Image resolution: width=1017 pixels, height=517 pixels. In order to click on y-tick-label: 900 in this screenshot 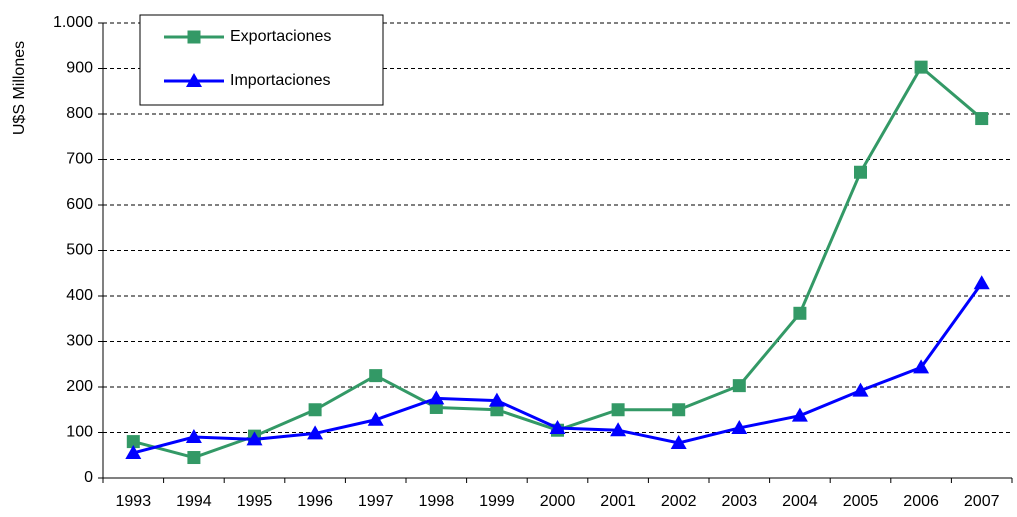, I will do `click(79, 68)`.